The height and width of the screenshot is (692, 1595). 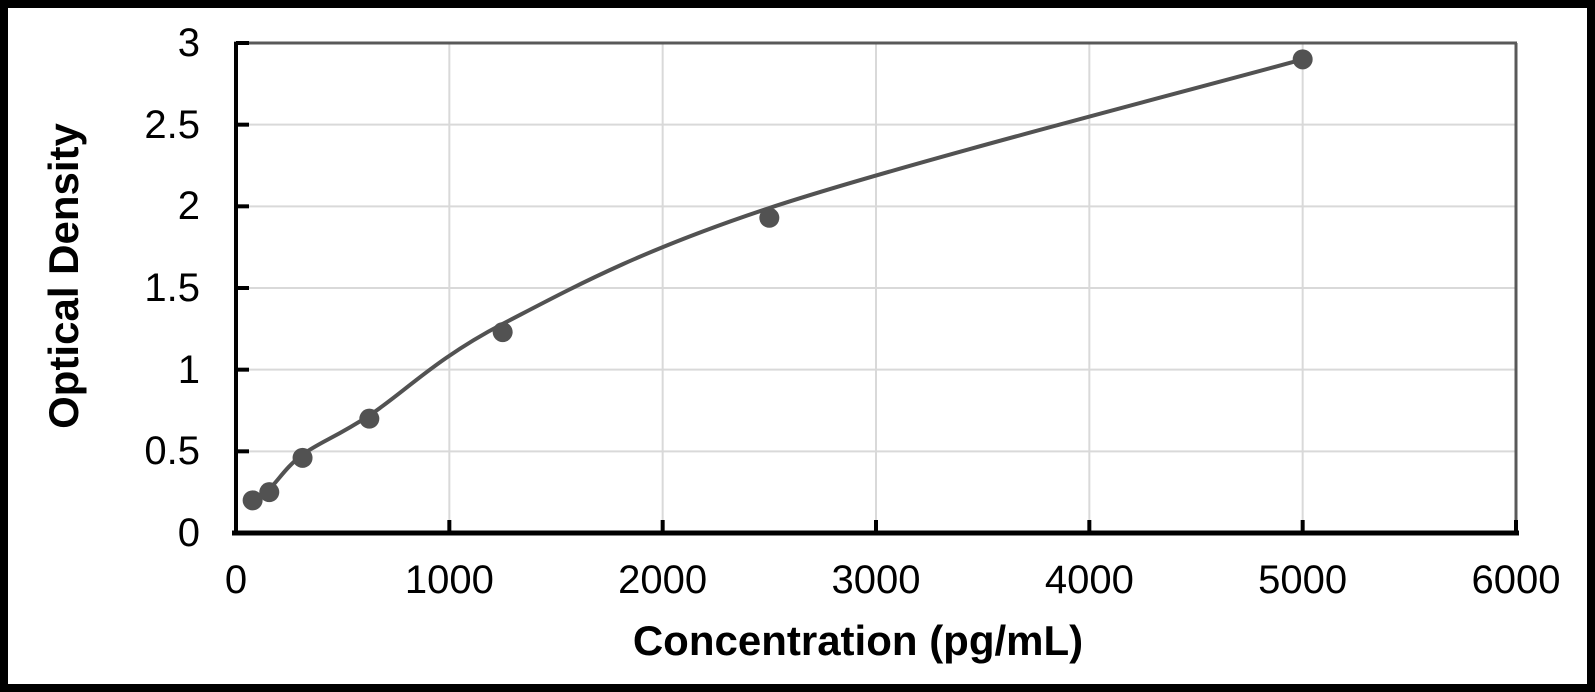 What do you see at coordinates (188, 369) in the screenshot?
I see `y-tick-label: 1` at bounding box center [188, 369].